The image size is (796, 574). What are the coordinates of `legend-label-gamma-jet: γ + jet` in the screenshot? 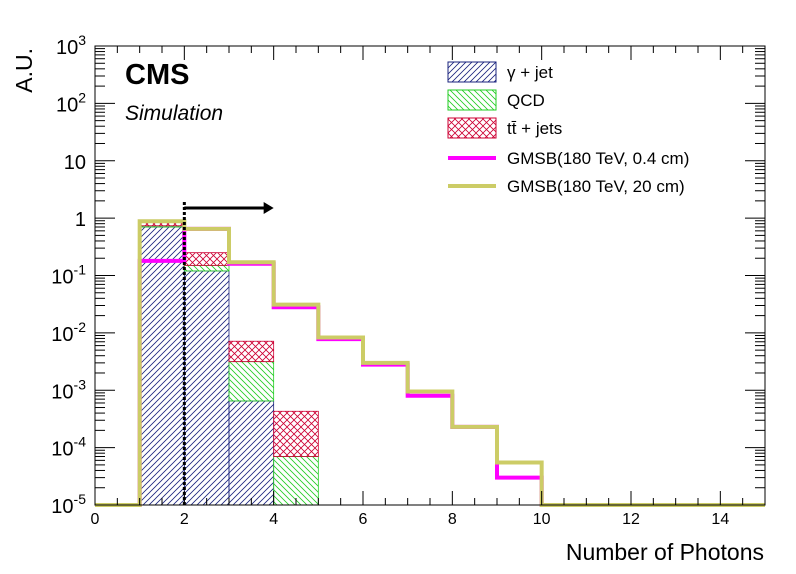 It's located at (530, 72).